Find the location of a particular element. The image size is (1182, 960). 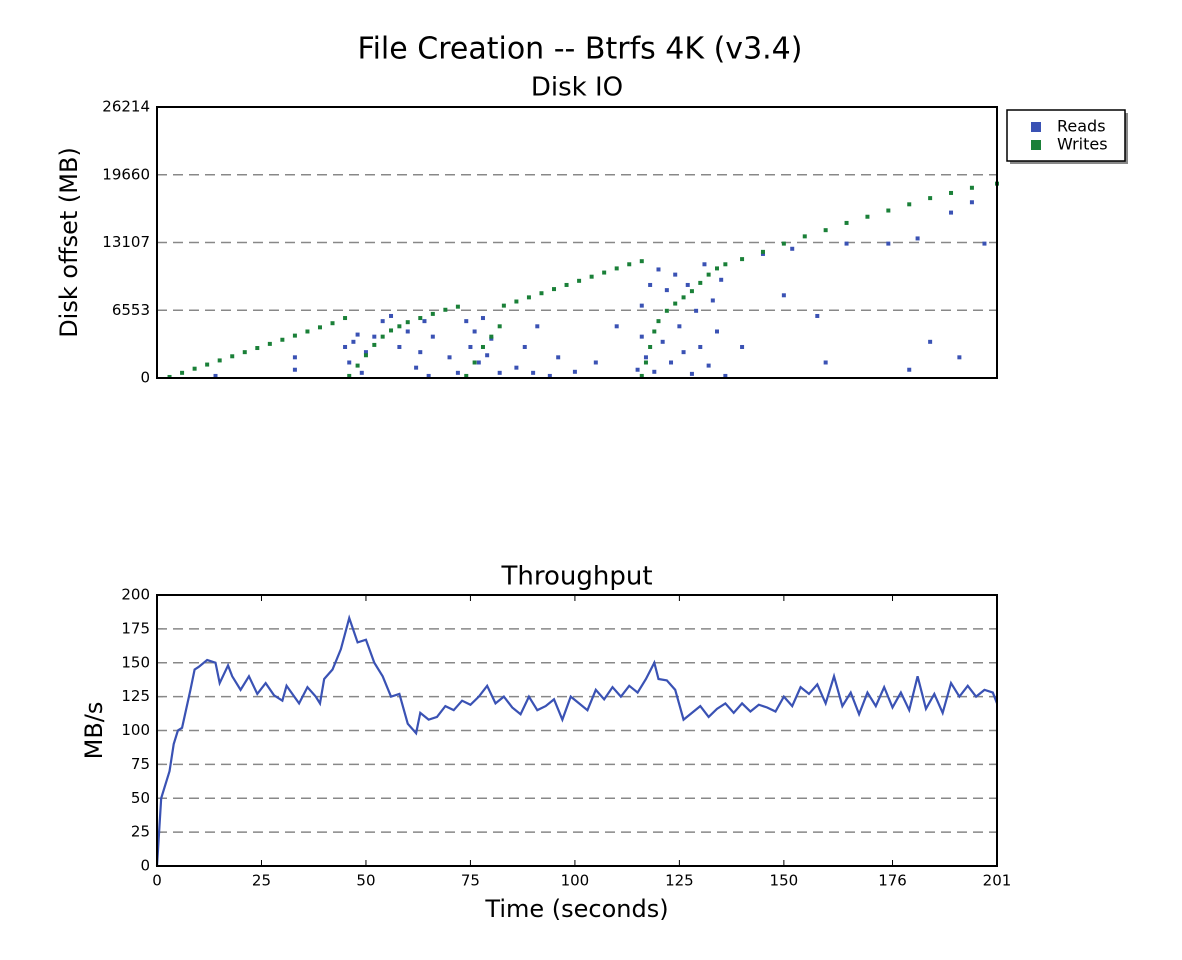

y-tick-label: 13107 is located at coordinates (126, 242).